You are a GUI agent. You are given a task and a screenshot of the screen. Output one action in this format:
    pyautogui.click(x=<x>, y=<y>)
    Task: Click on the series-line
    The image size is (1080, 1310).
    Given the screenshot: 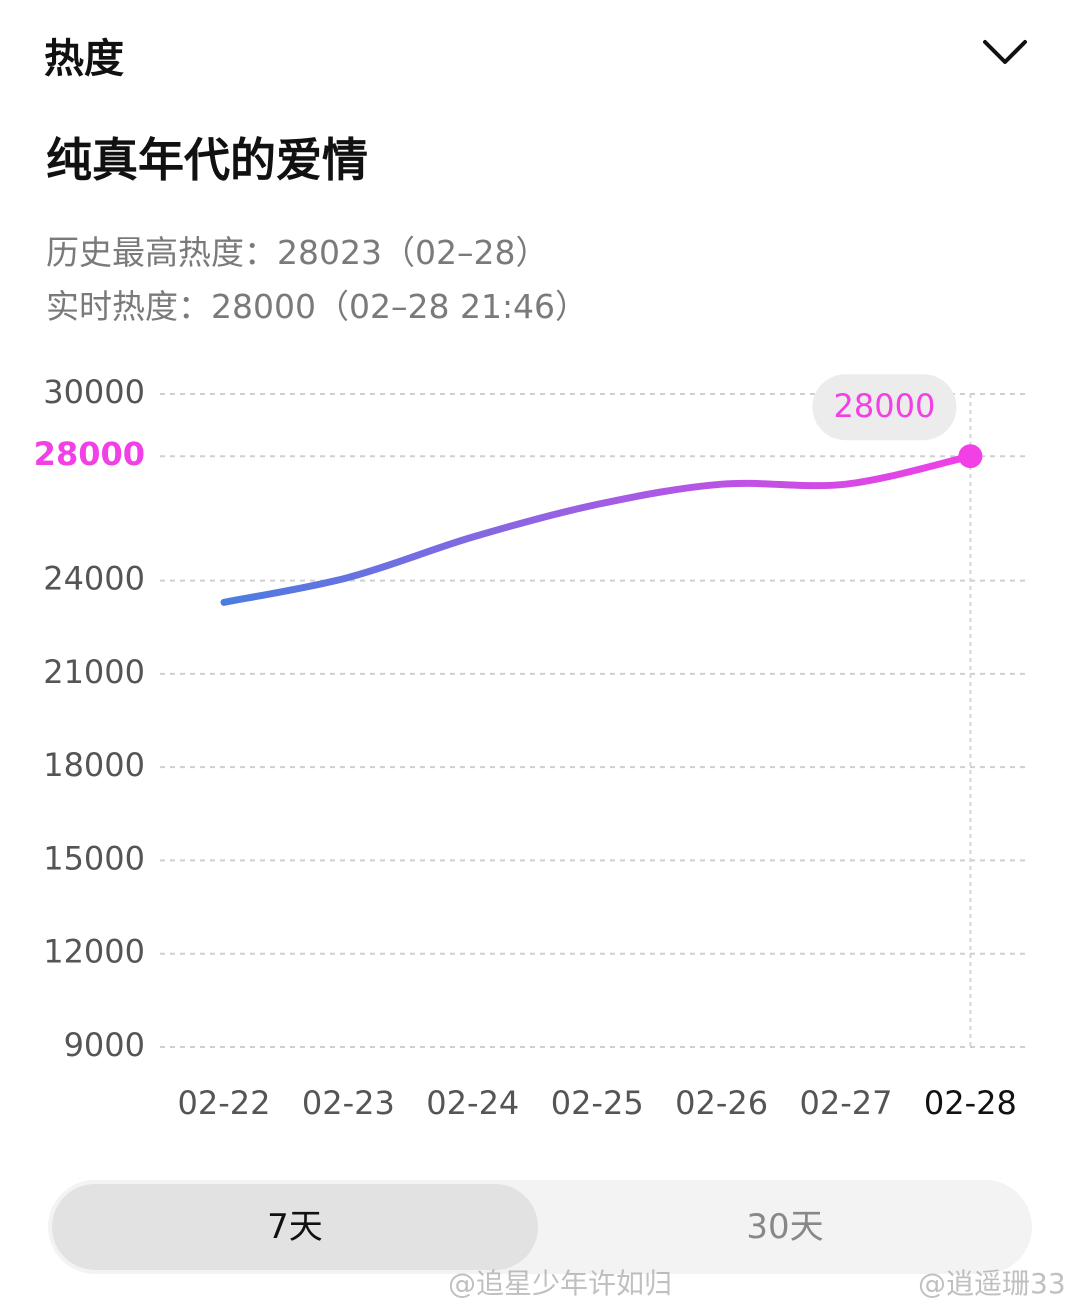 What is the action you would take?
    pyautogui.click(x=597, y=529)
    